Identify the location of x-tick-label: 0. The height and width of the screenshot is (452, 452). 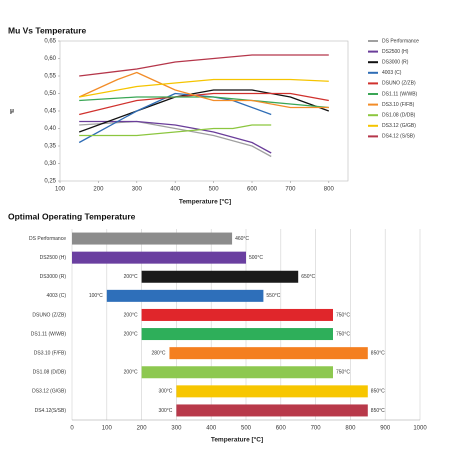
(72, 429).